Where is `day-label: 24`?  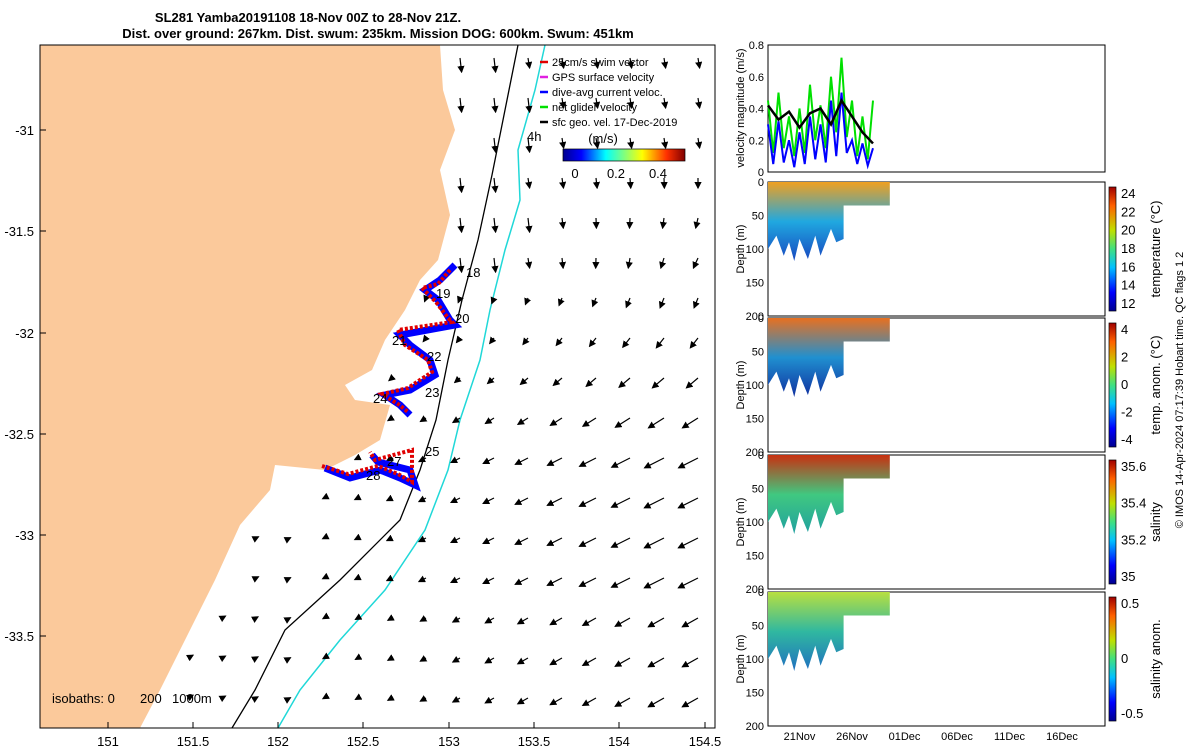 day-label: 24 is located at coordinates (380, 398).